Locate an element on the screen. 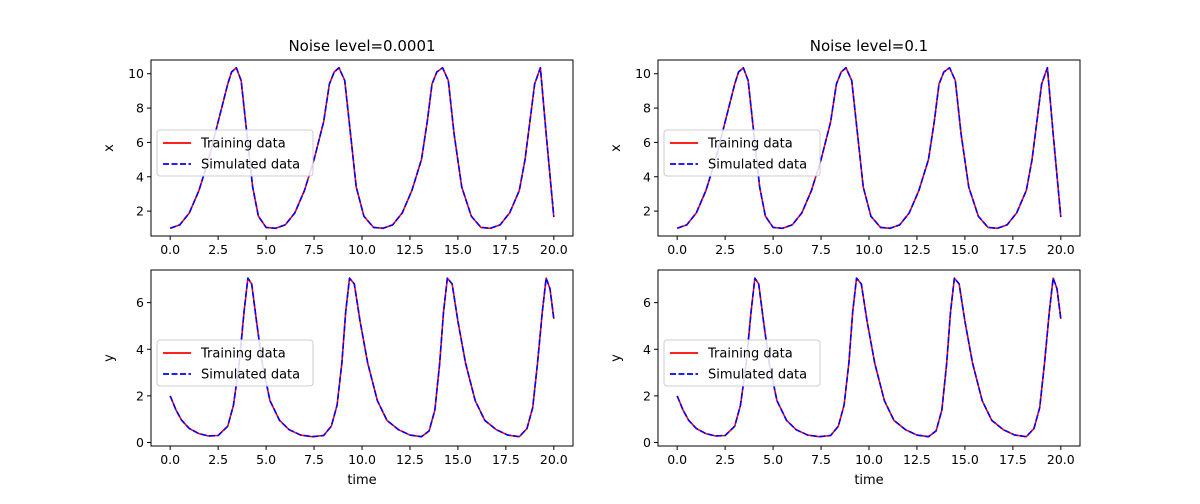 This screenshot has height=504, width=1200. subplot-title: Noise level=0.0001 is located at coordinates (361, 46).